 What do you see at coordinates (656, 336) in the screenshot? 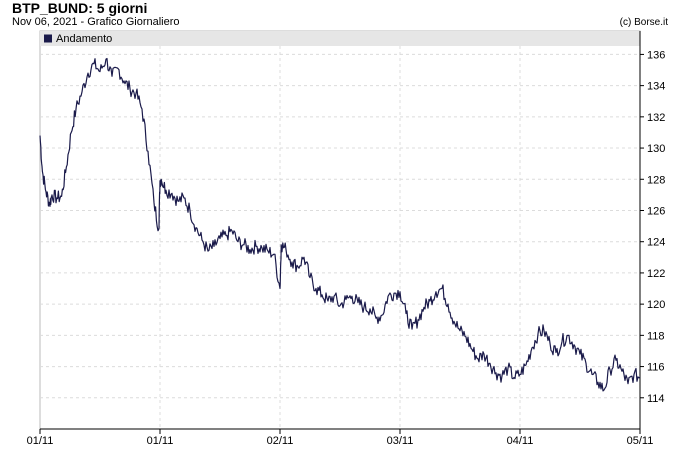
I see `y-tick-label: 118` at bounding box center [656, 336].